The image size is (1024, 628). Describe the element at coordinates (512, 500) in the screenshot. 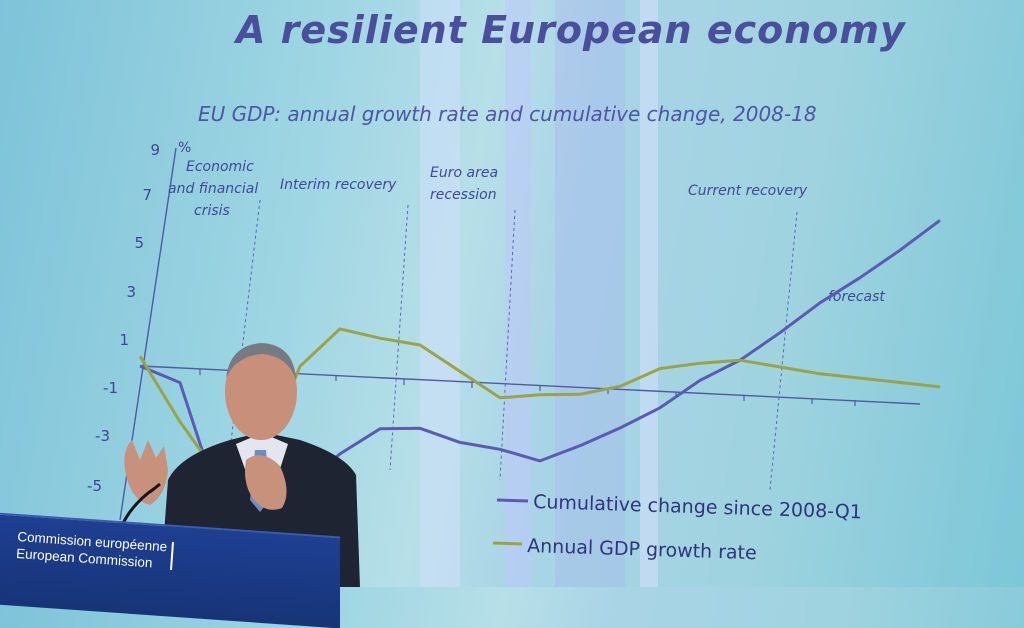

I see `legend-swatch-cumulative` at that location.